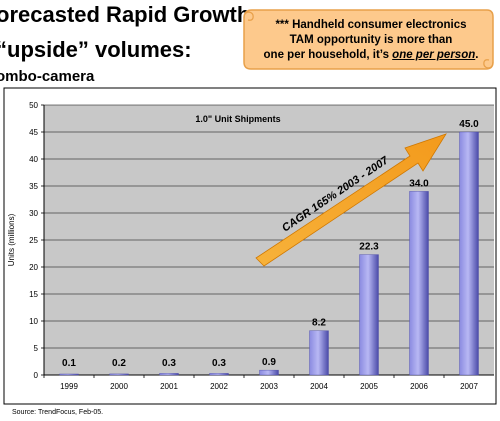 This screenshot has width=500, height=421. I want to click on callout-line-3-emphasis: one per person, so click(434, 55).